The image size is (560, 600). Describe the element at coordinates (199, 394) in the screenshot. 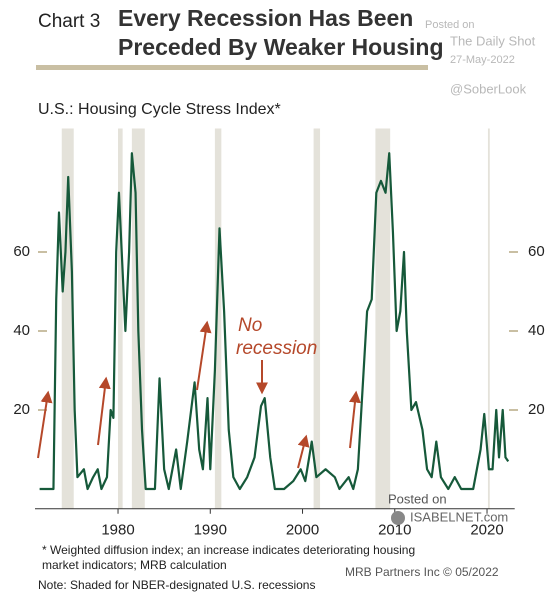

I see `annotation-arrows` at that location.